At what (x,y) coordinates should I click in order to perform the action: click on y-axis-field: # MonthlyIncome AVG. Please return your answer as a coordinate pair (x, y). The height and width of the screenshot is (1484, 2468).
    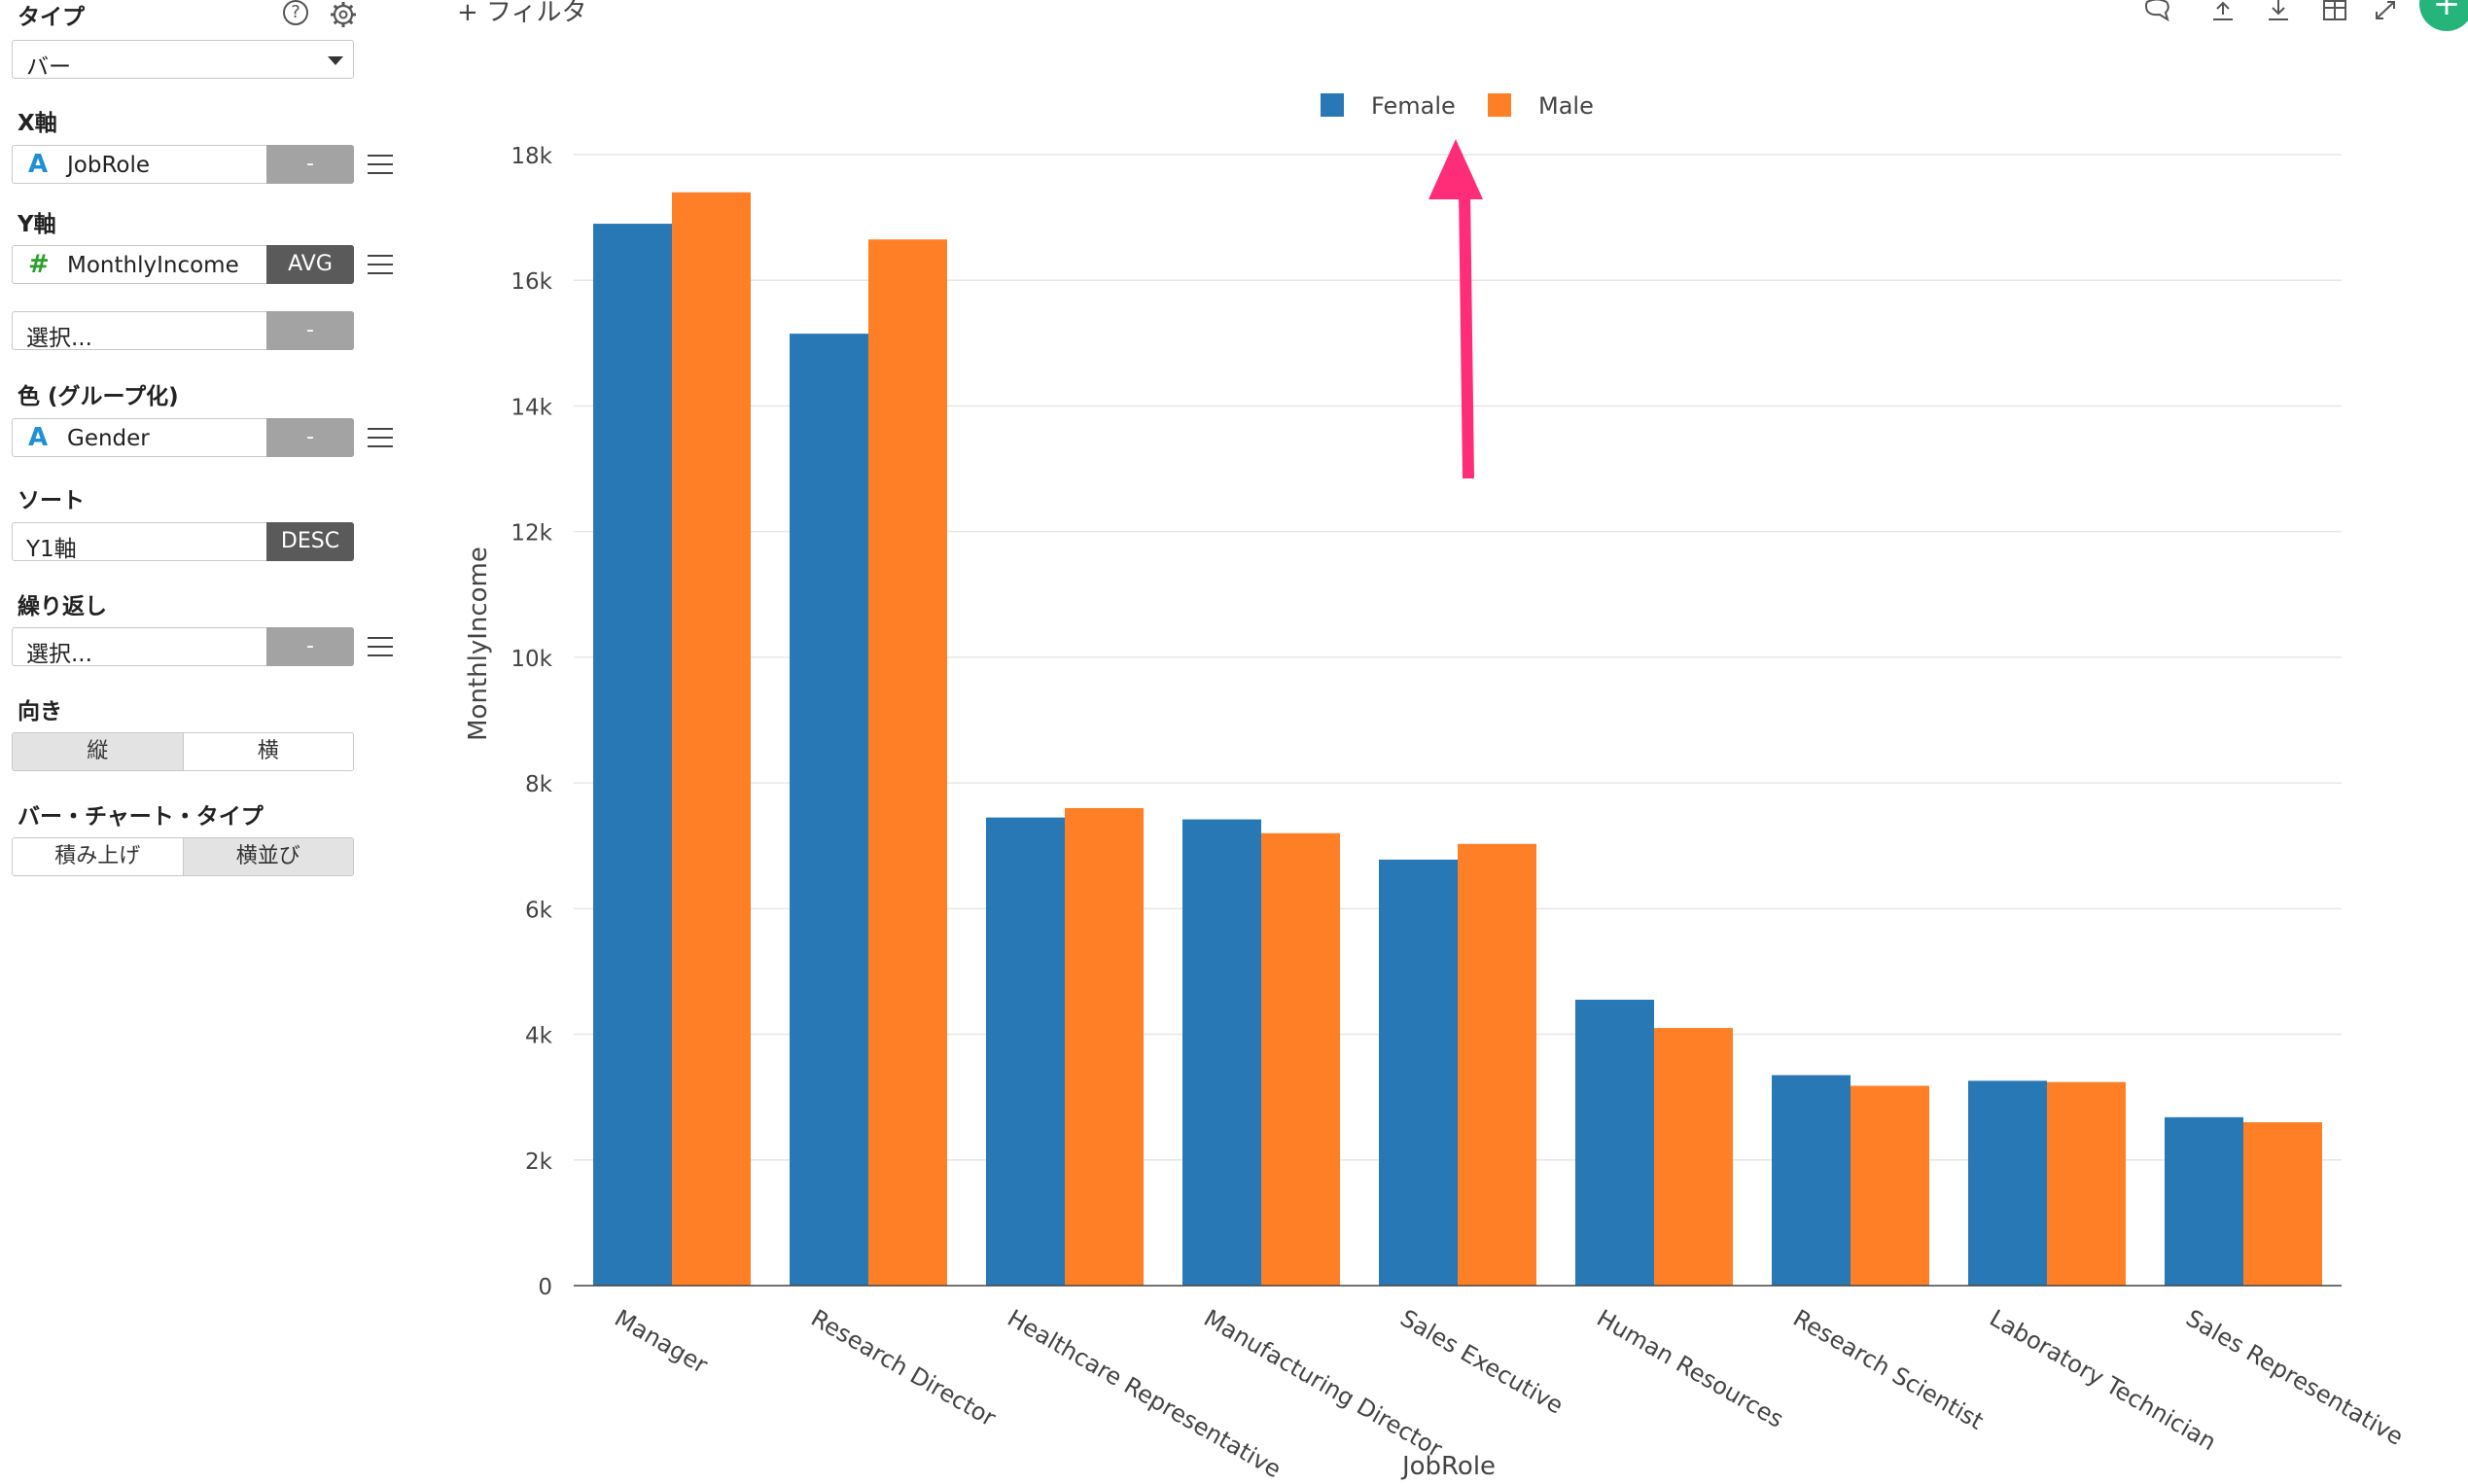
    Looking at the image, I should click on (183, 265).